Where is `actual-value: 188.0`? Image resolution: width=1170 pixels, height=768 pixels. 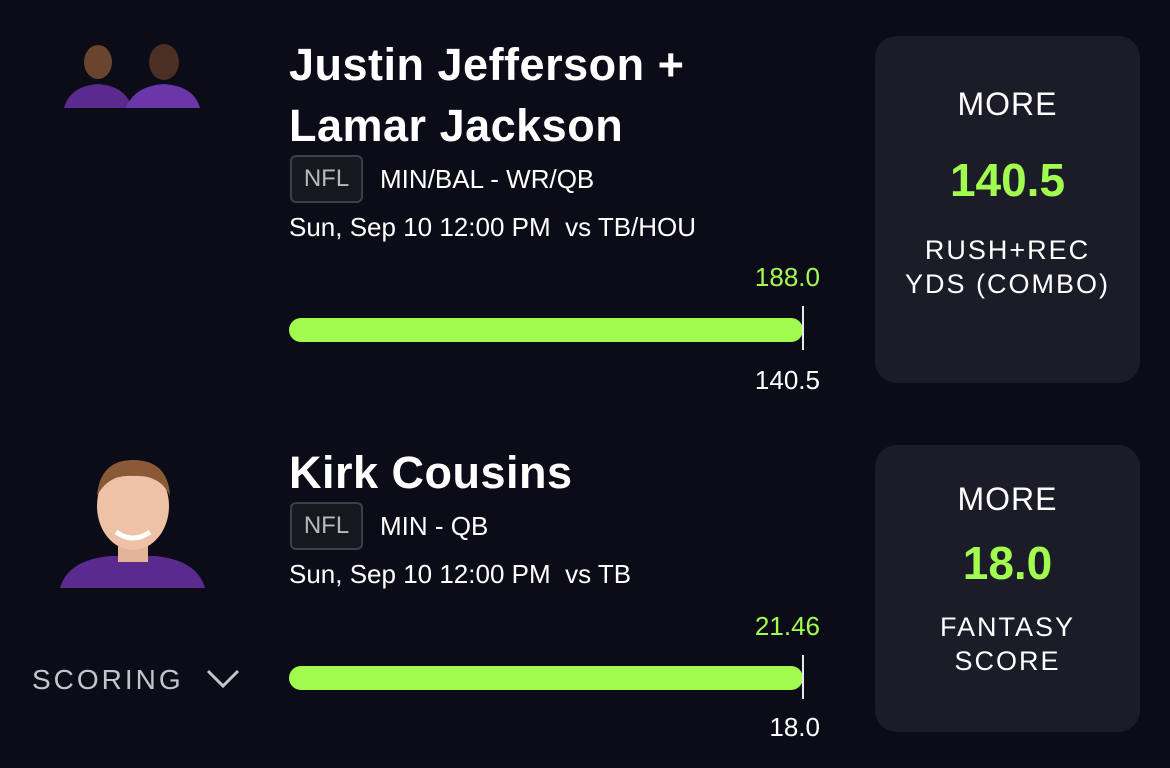 actual-value: 188.0 is located at coordinates (787, 277).